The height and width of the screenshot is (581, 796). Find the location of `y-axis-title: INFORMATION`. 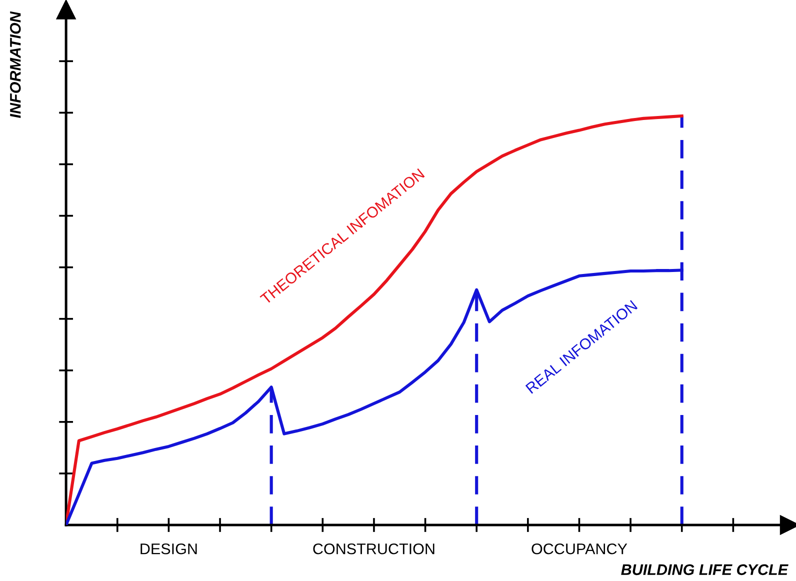

y-axis-title: INFORMATION is located at coordinates (15, 64).